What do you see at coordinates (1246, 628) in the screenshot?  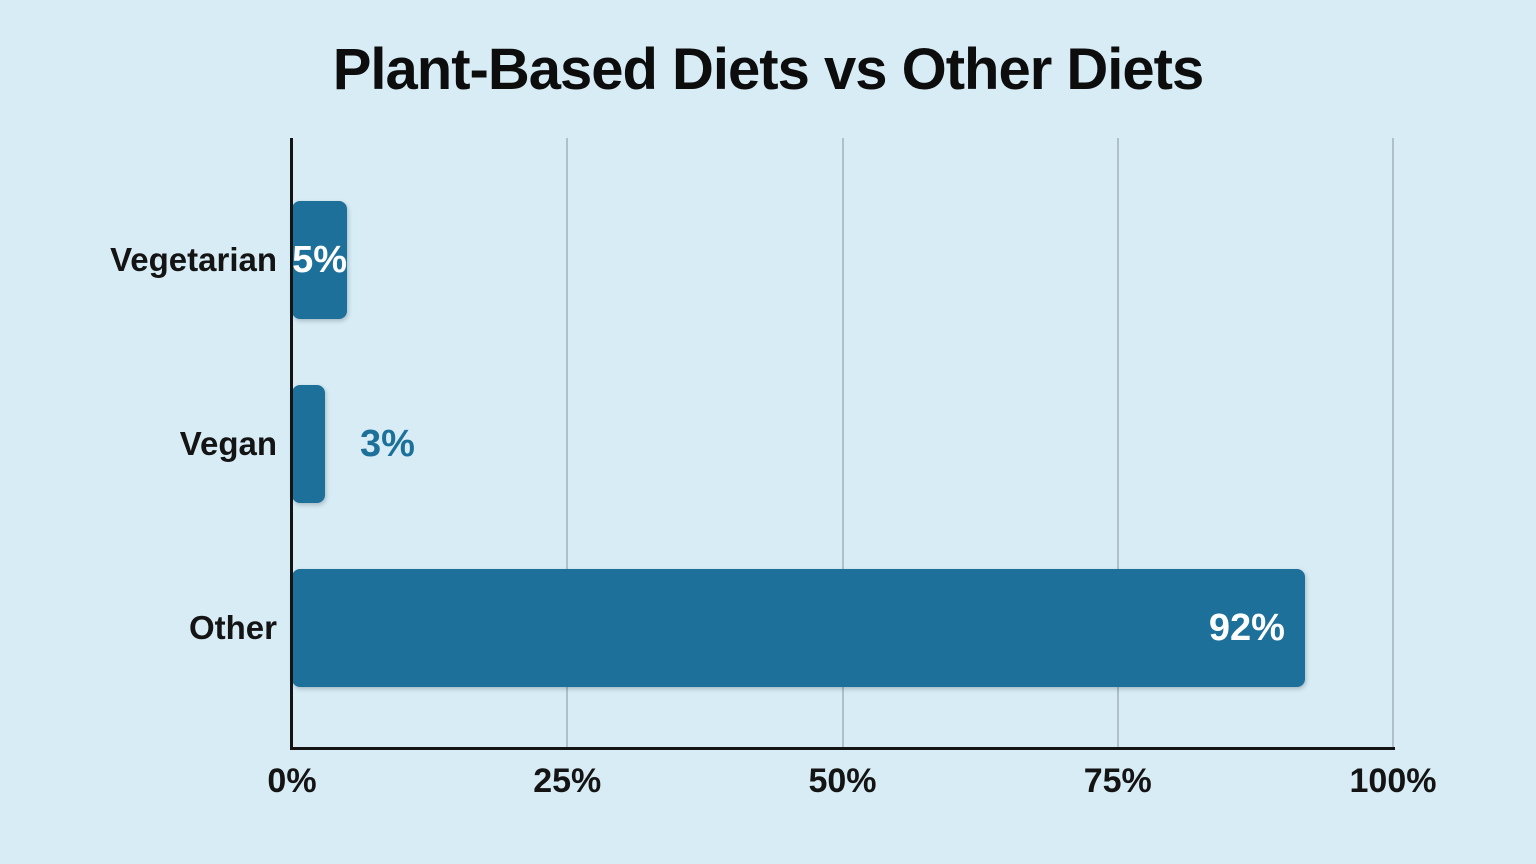 I see `bar-value-label-other: 92%` at bounding box center [1246, 628].